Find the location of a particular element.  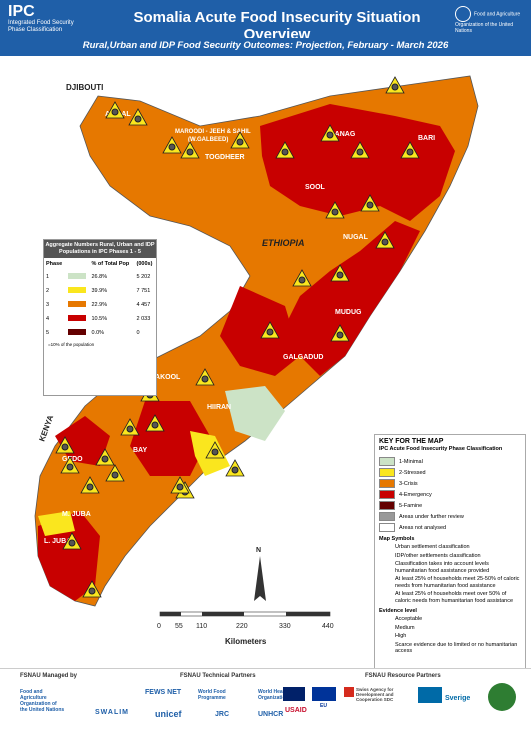

key-phase-label: 5-Famine is located at coordinates (411, 505).